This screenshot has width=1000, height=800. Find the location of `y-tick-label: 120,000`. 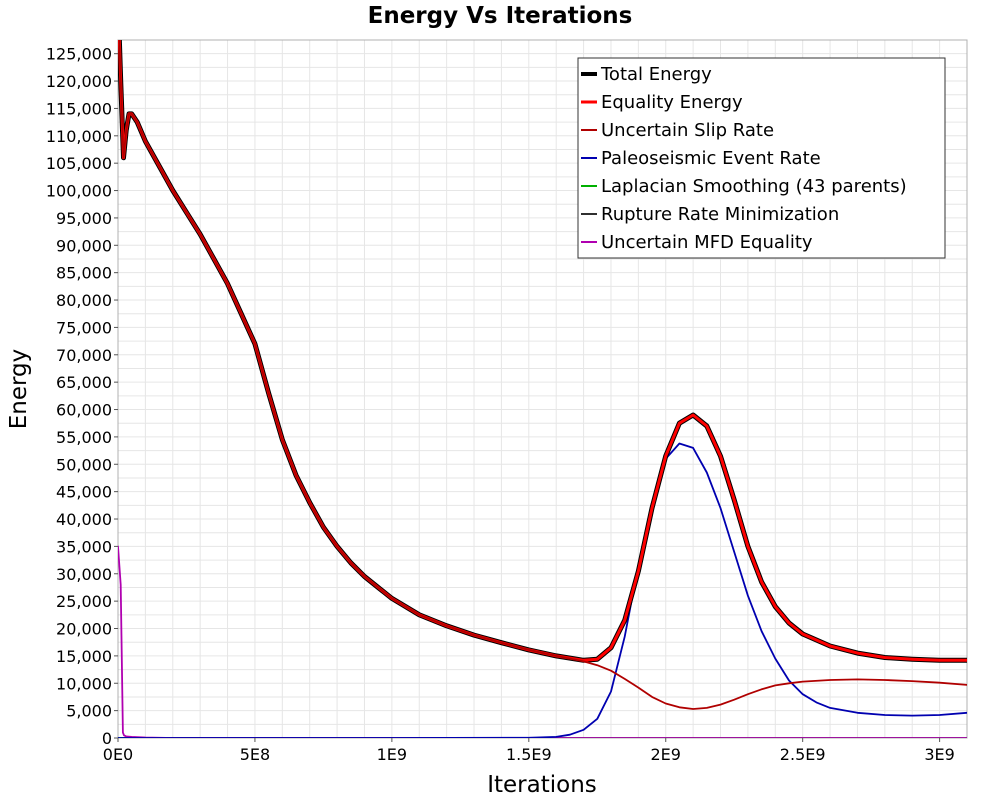

y-tick-label: 120,000 is located at coordinates (79, 81).